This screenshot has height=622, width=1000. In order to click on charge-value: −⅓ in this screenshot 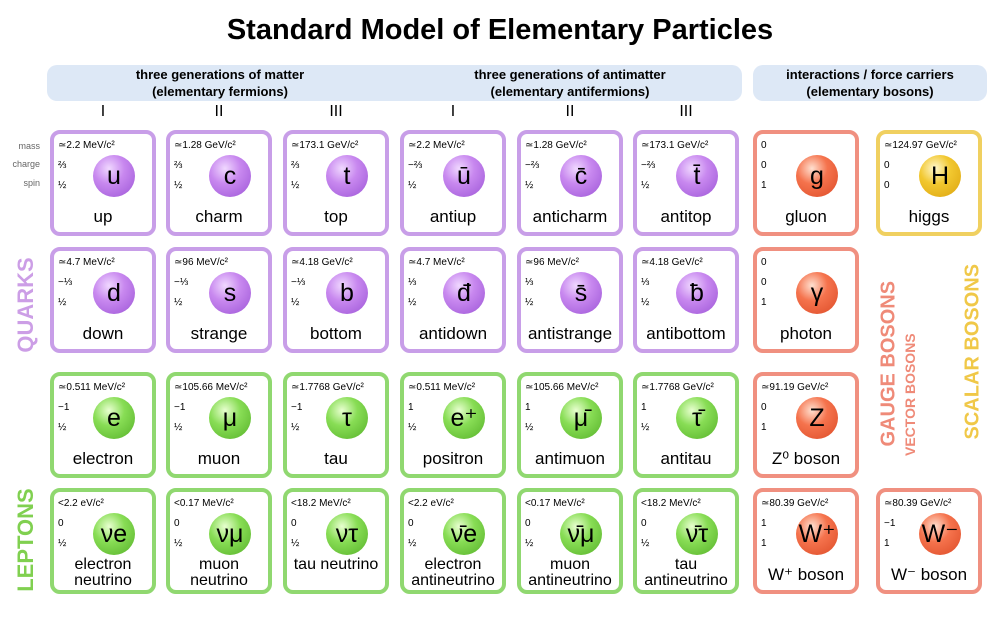, I will do `click(298, 282)`.